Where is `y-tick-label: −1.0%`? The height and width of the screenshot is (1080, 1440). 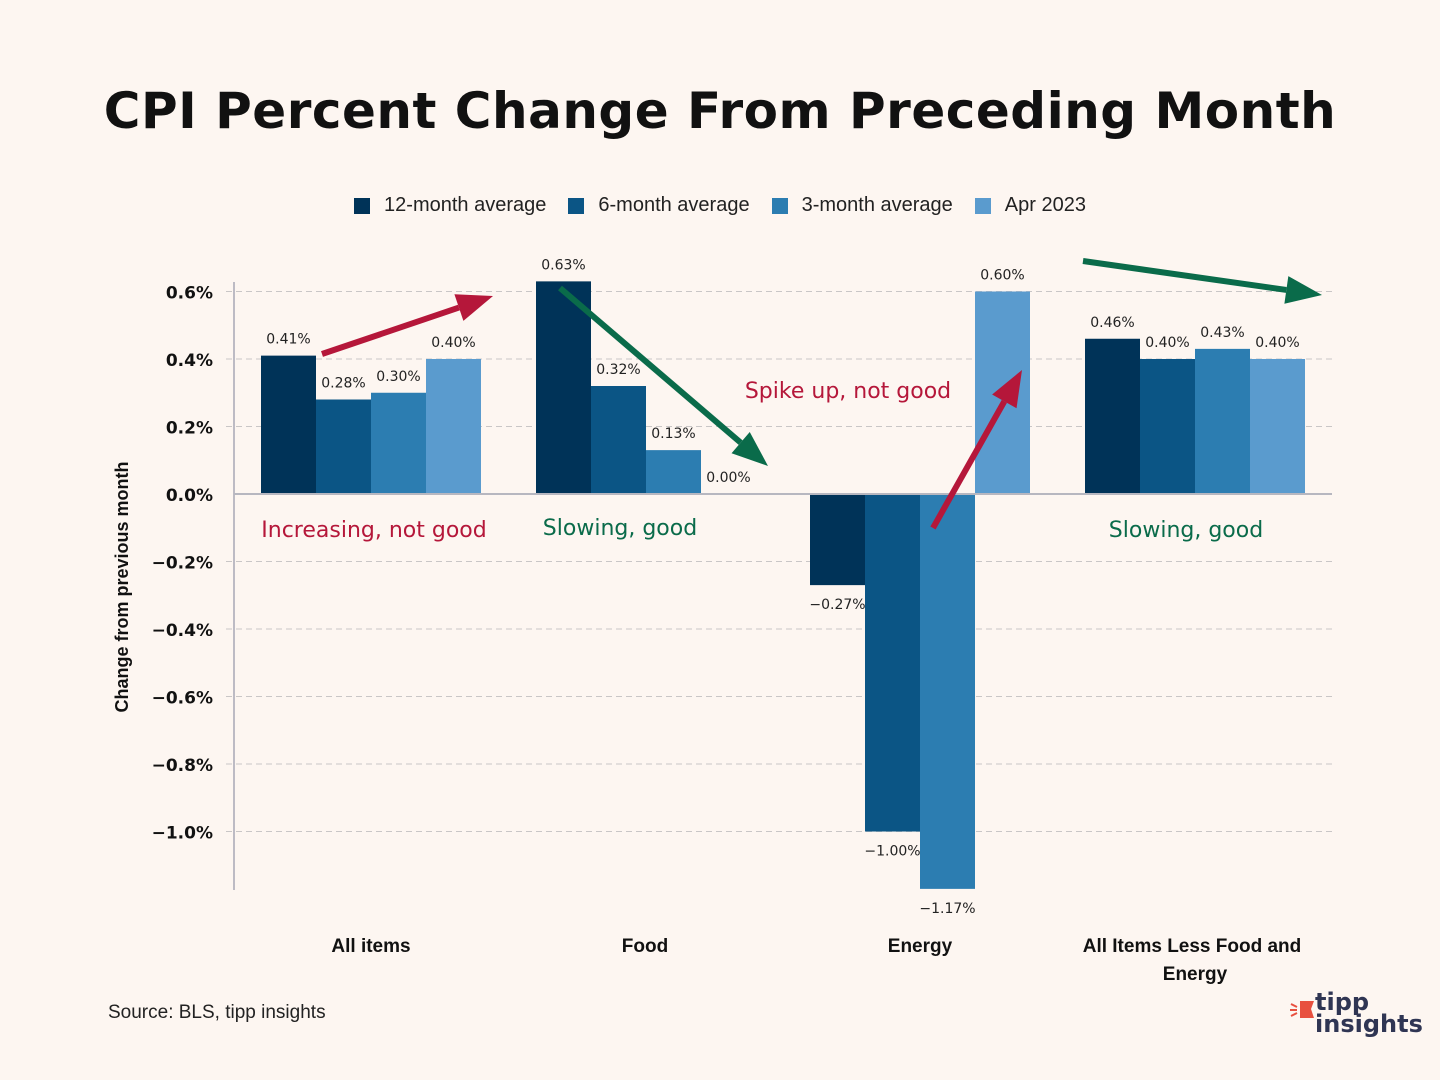
y-tick-label: −1.0% is located at coordinates (182, 834).